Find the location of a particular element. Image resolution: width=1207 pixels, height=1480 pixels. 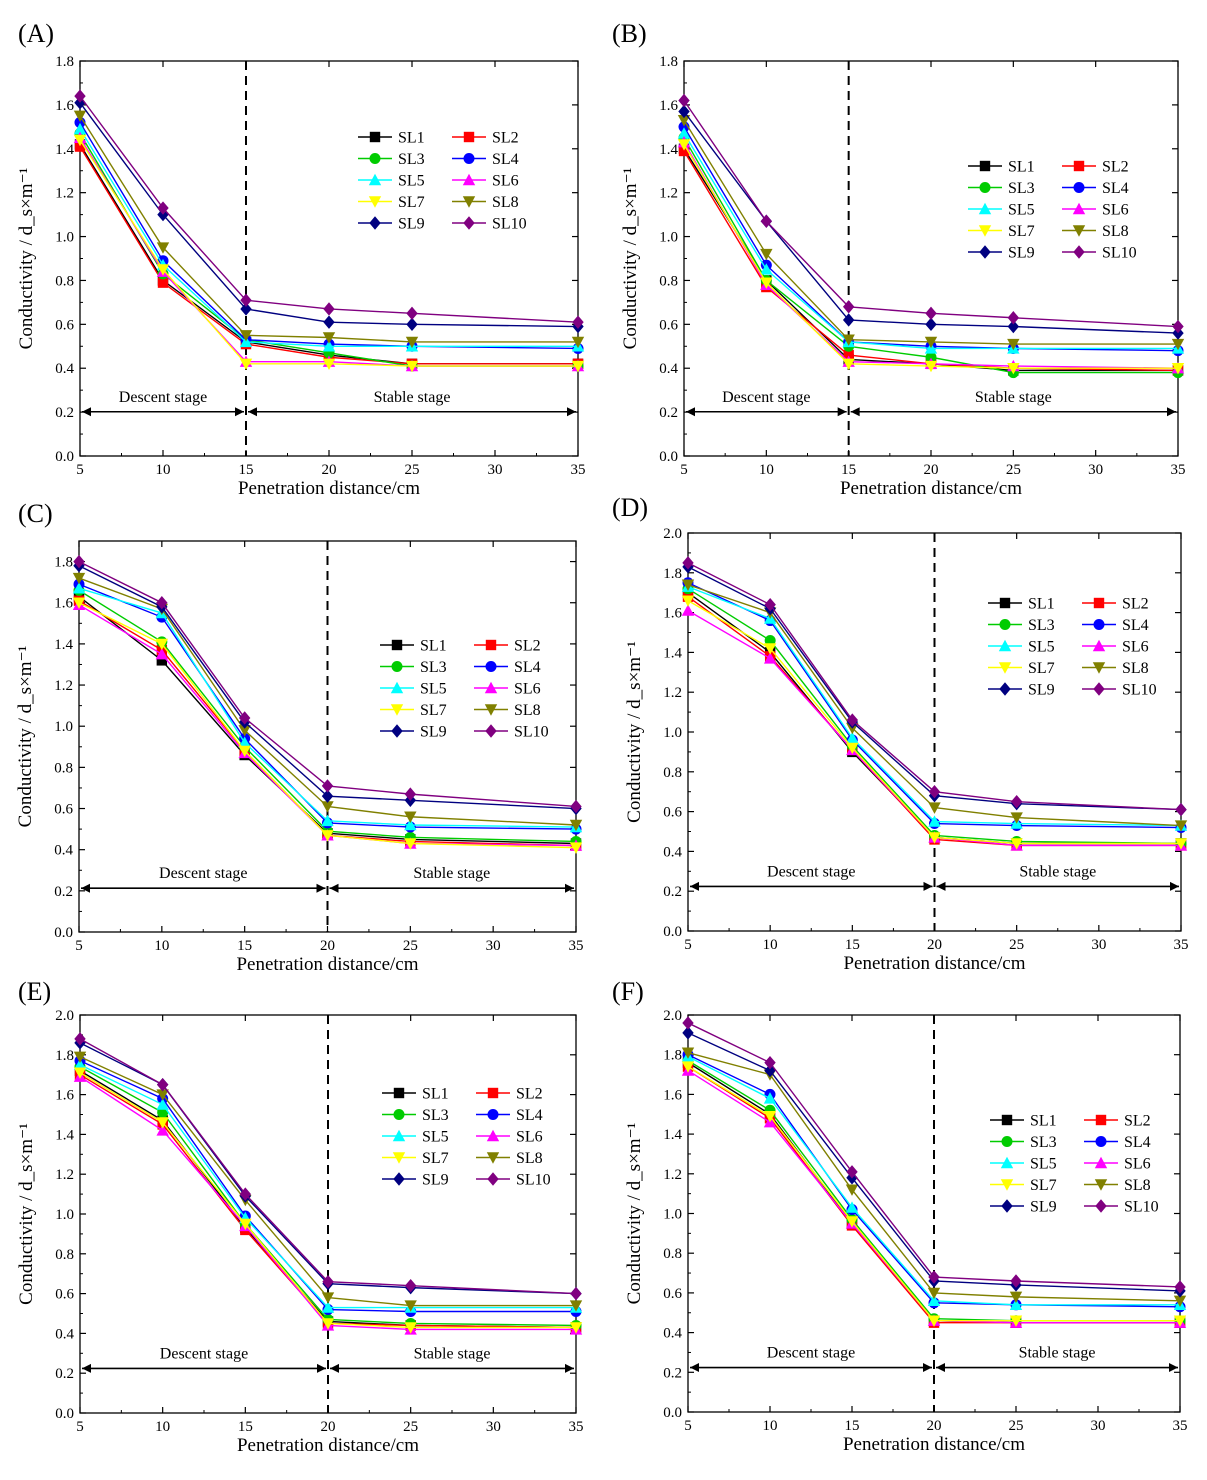

x-tick-label: 35 is located at coordinates (1178, 470).